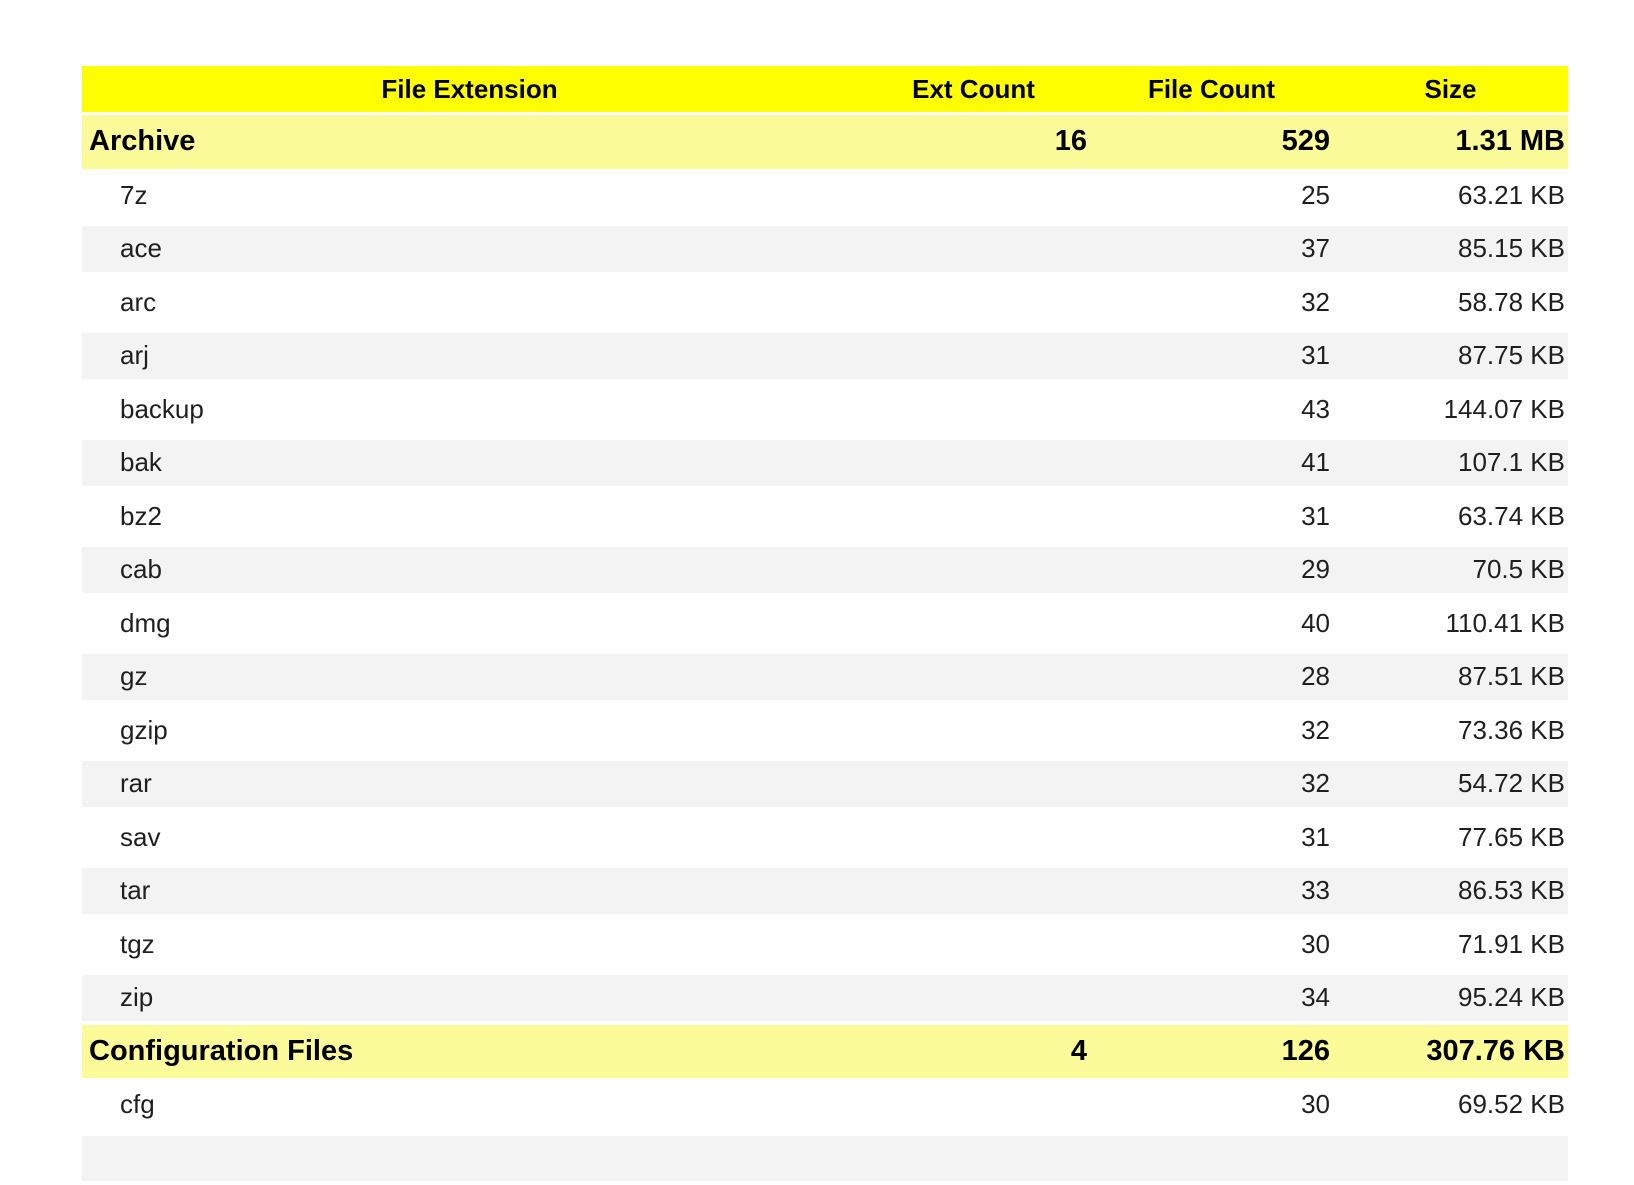 Image resolution: width=1634 pixels, height=1185 pixels. I want to click on group-ext-count-cell: 16, so click(973, 141).